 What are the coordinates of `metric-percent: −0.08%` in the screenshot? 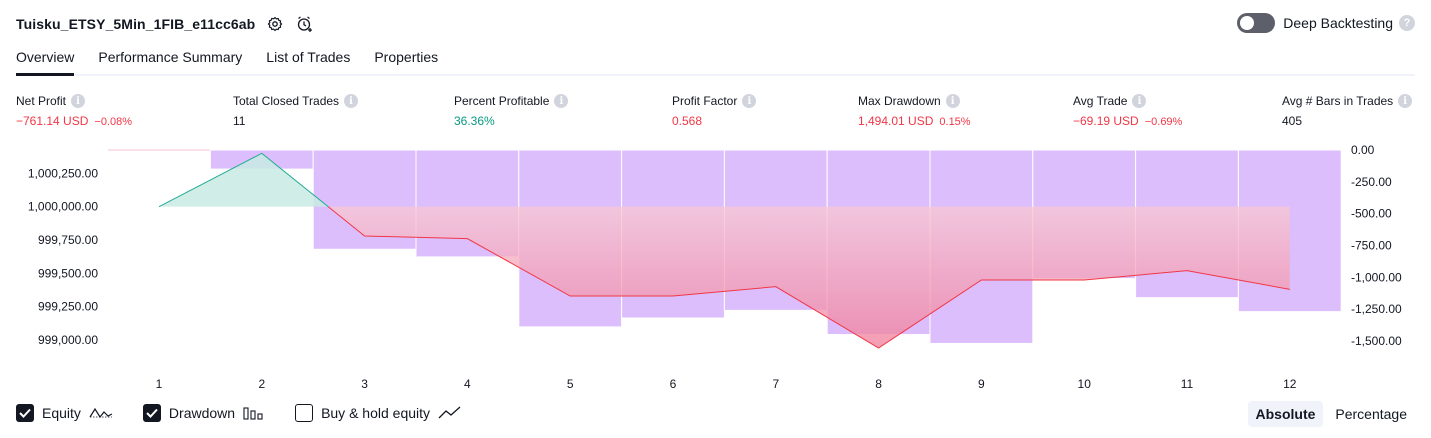 It's located at (113, 122).